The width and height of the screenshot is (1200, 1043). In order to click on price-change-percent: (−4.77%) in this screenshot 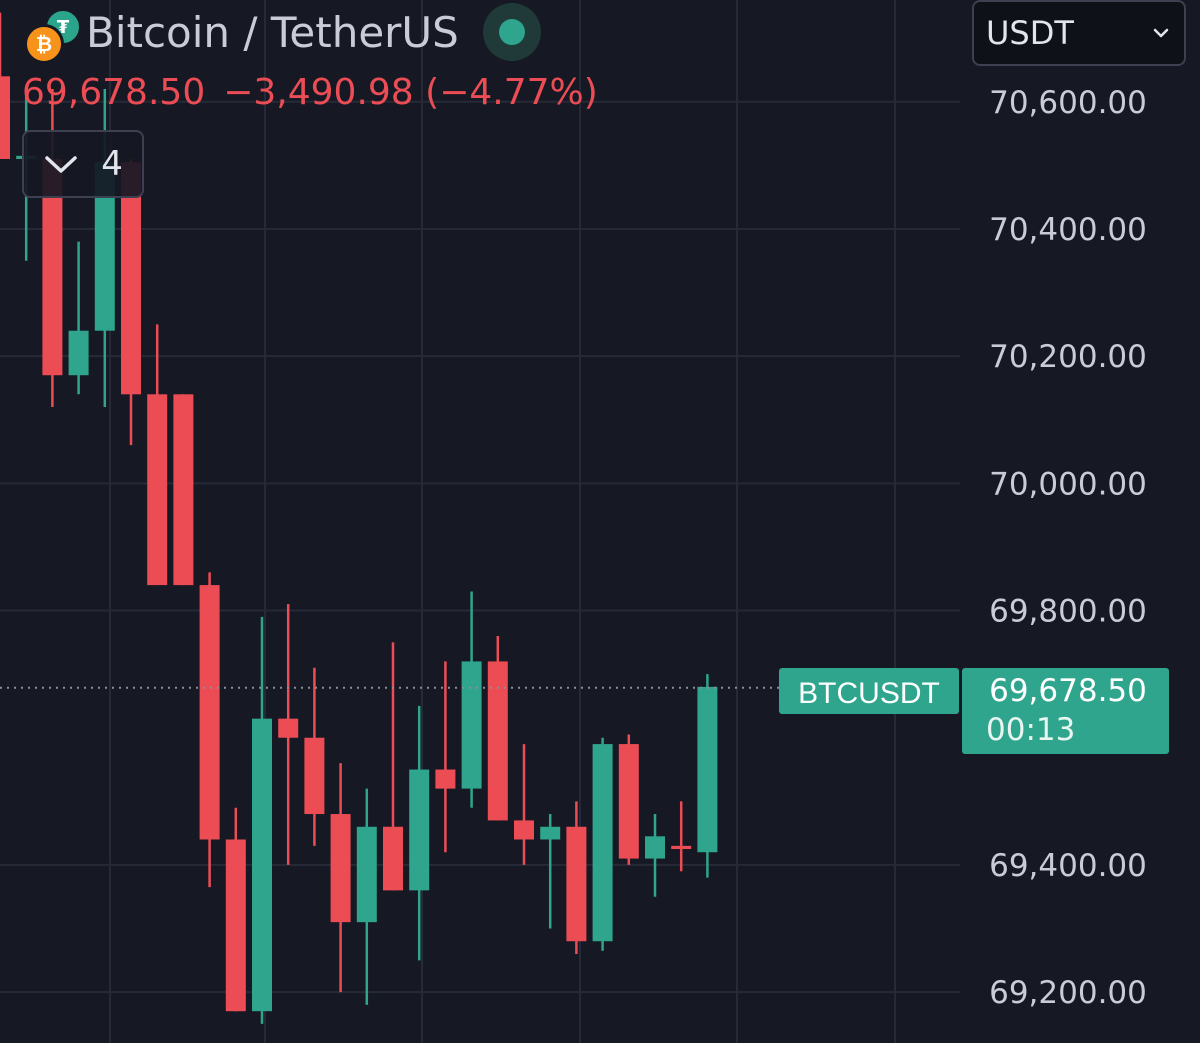, I will do `click(511, 92)`.